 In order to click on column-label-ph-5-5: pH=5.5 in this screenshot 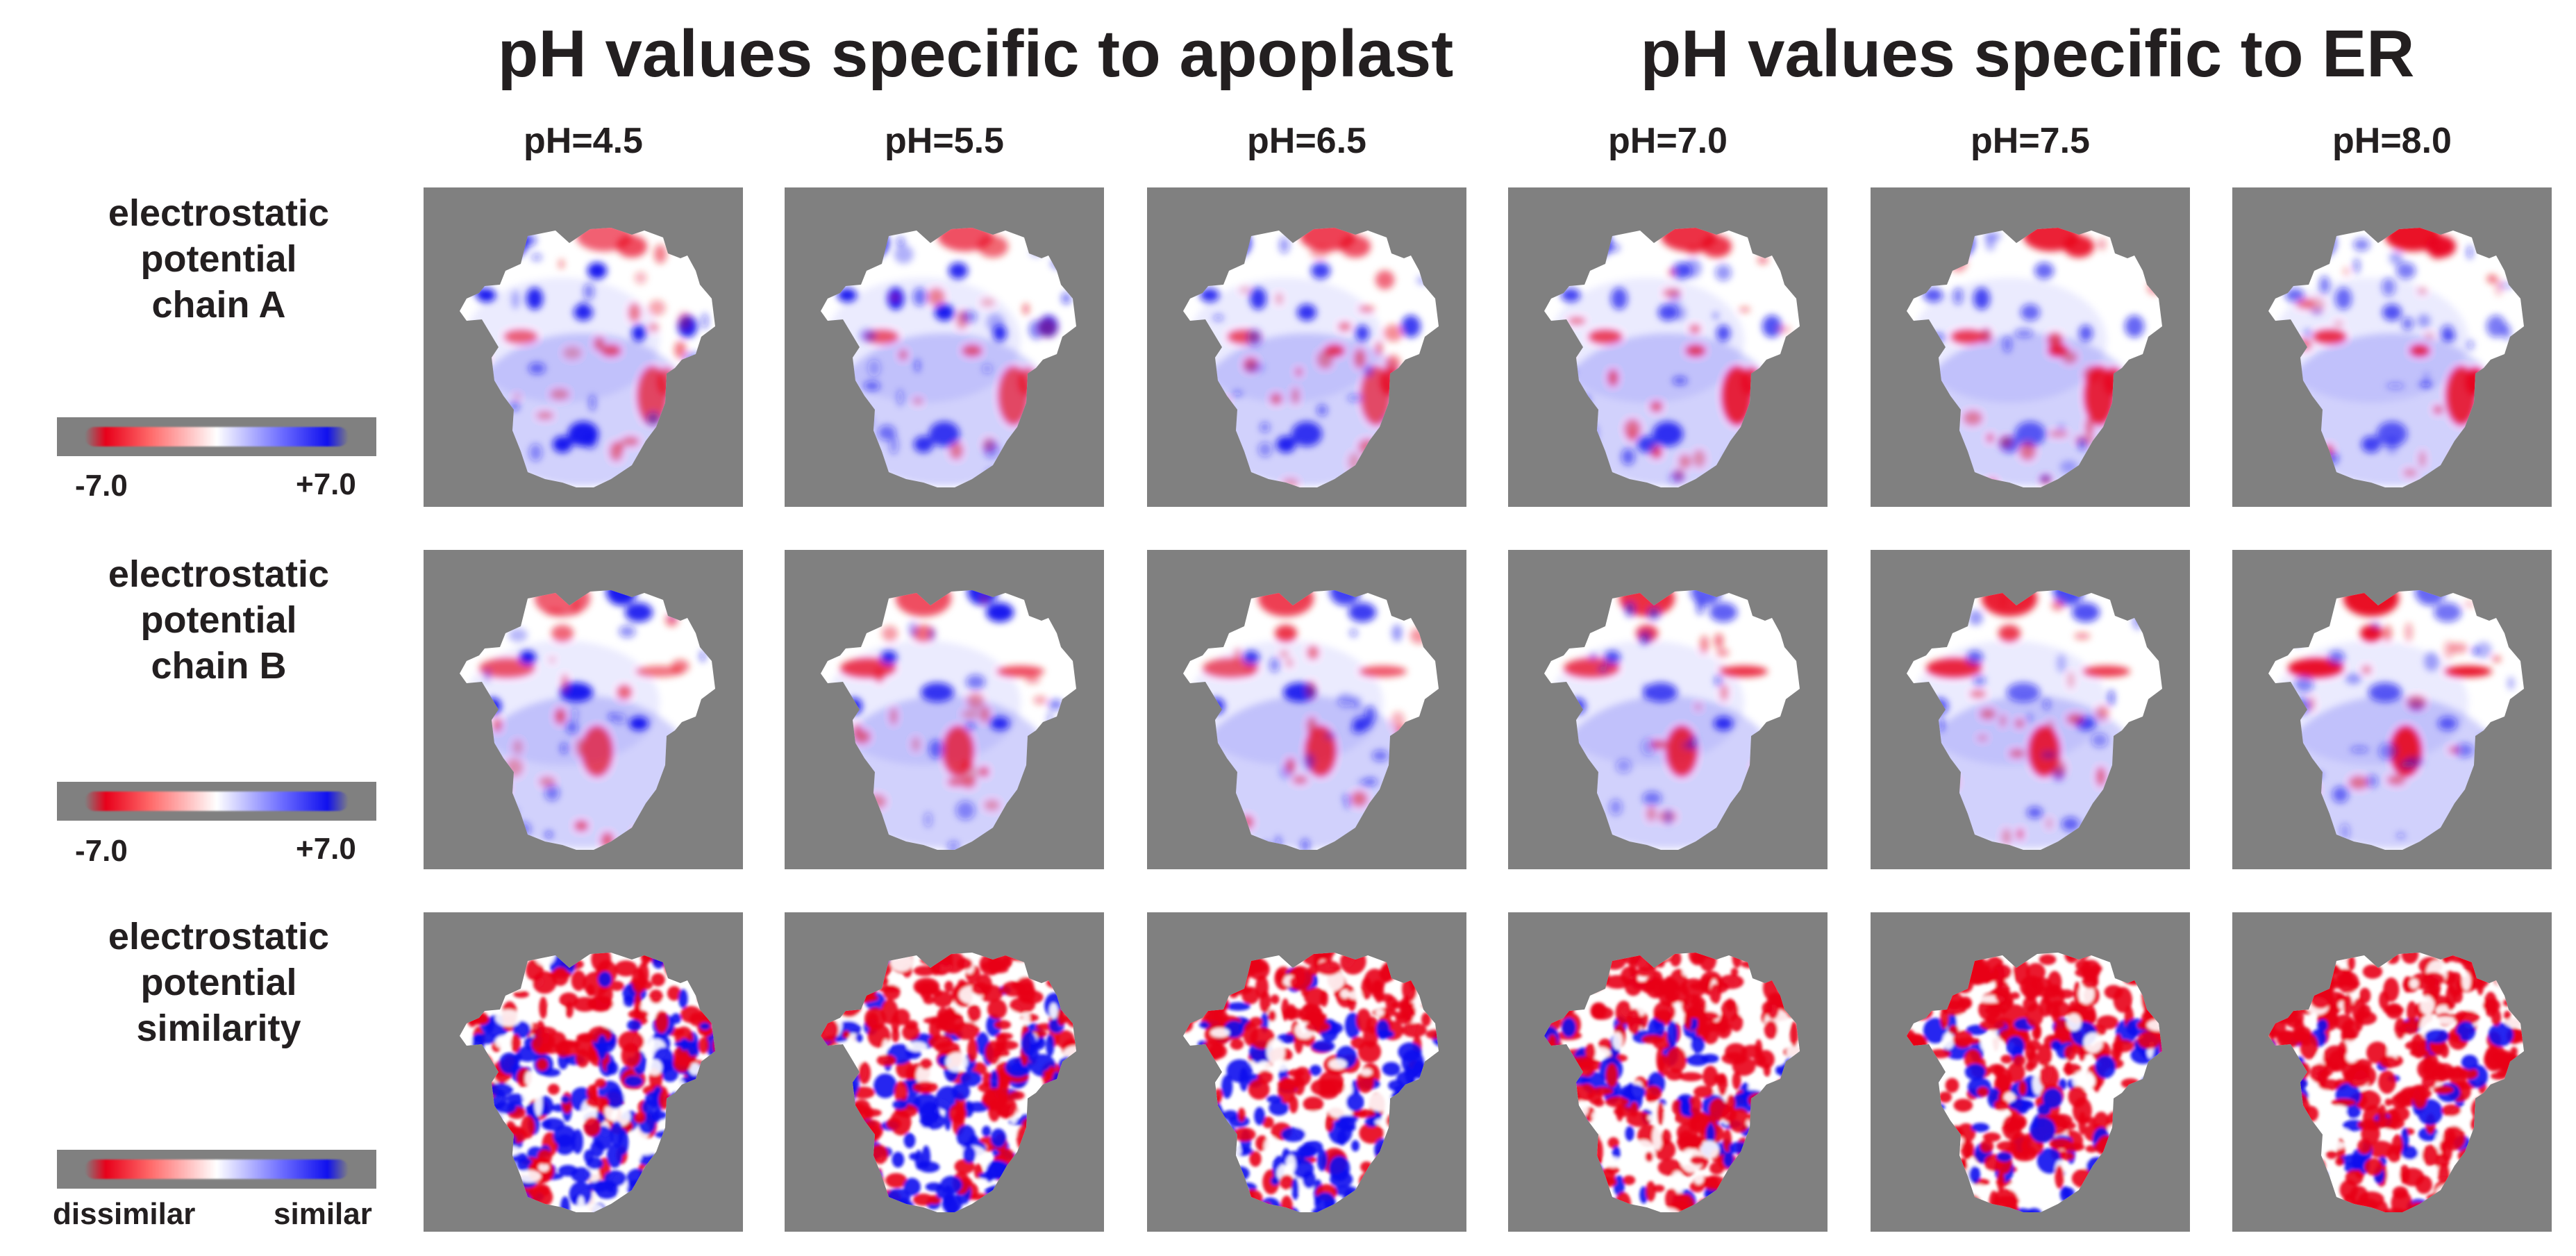, I will do `click(944, 141)`.